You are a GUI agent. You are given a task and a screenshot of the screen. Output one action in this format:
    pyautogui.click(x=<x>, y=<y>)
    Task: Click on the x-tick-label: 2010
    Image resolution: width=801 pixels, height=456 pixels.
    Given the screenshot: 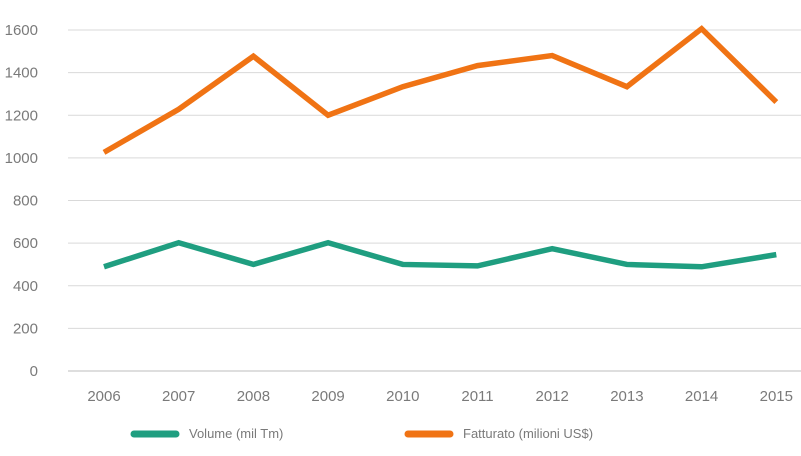 What is the action you would take?
    pyautogui.click(x=402, y=396)
    